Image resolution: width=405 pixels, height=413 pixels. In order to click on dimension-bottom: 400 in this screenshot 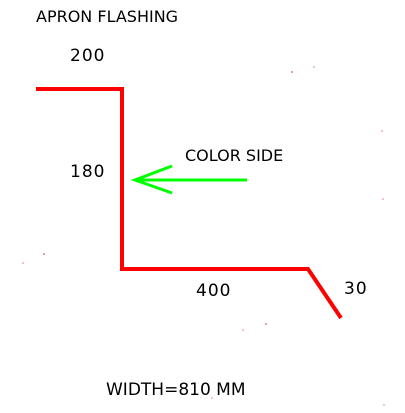, I will do `click(214, 291)`.